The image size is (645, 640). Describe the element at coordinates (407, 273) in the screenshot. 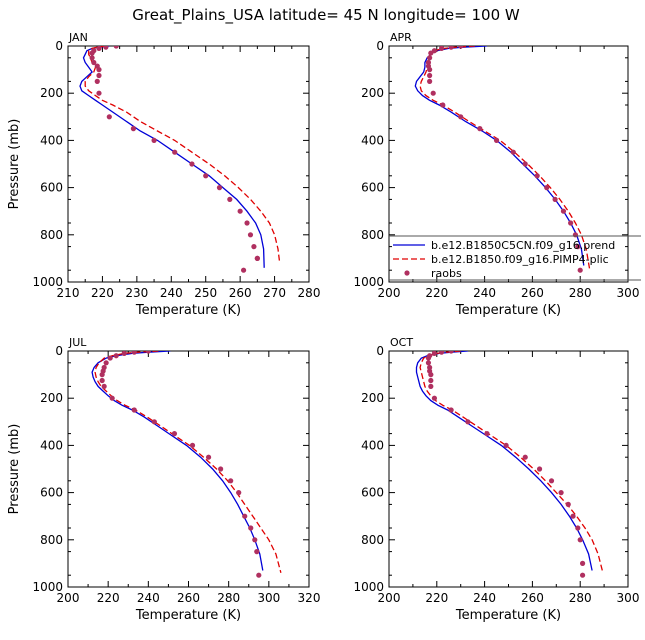

I see `legend-marker-raobs` at that location.